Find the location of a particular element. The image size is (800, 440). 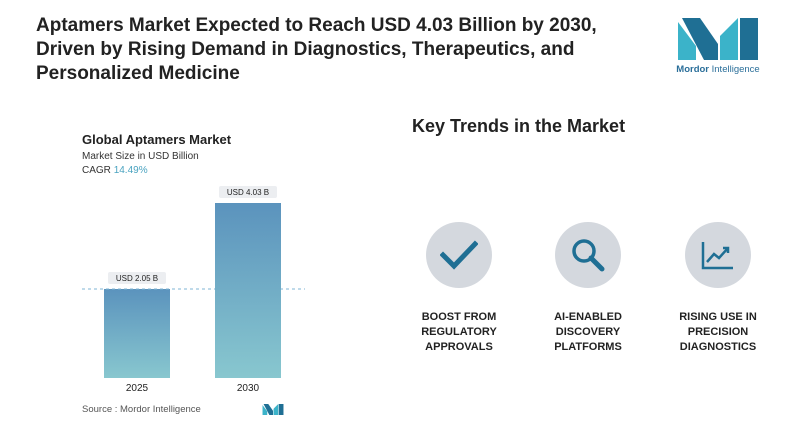

trend-label: RISING USE IN PRECISION DIAGNOSTICS is located at coordinates (718, 332).